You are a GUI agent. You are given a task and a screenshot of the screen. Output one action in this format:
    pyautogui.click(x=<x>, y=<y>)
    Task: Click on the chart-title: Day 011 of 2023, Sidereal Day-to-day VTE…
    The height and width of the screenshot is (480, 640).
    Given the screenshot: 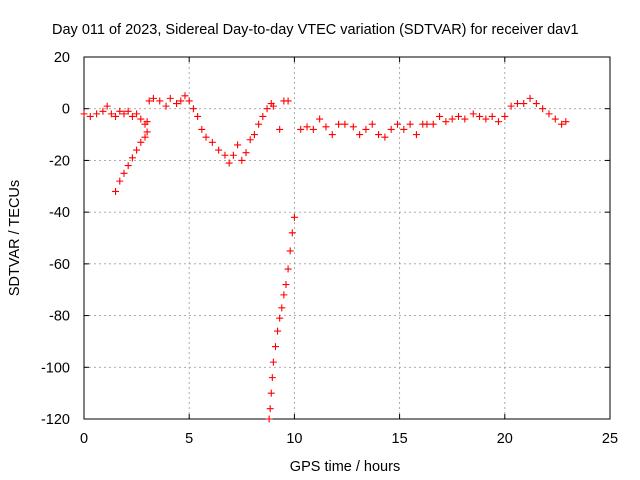 What is the action you would take?
    pyautogui.click(x=315, y=30)
    